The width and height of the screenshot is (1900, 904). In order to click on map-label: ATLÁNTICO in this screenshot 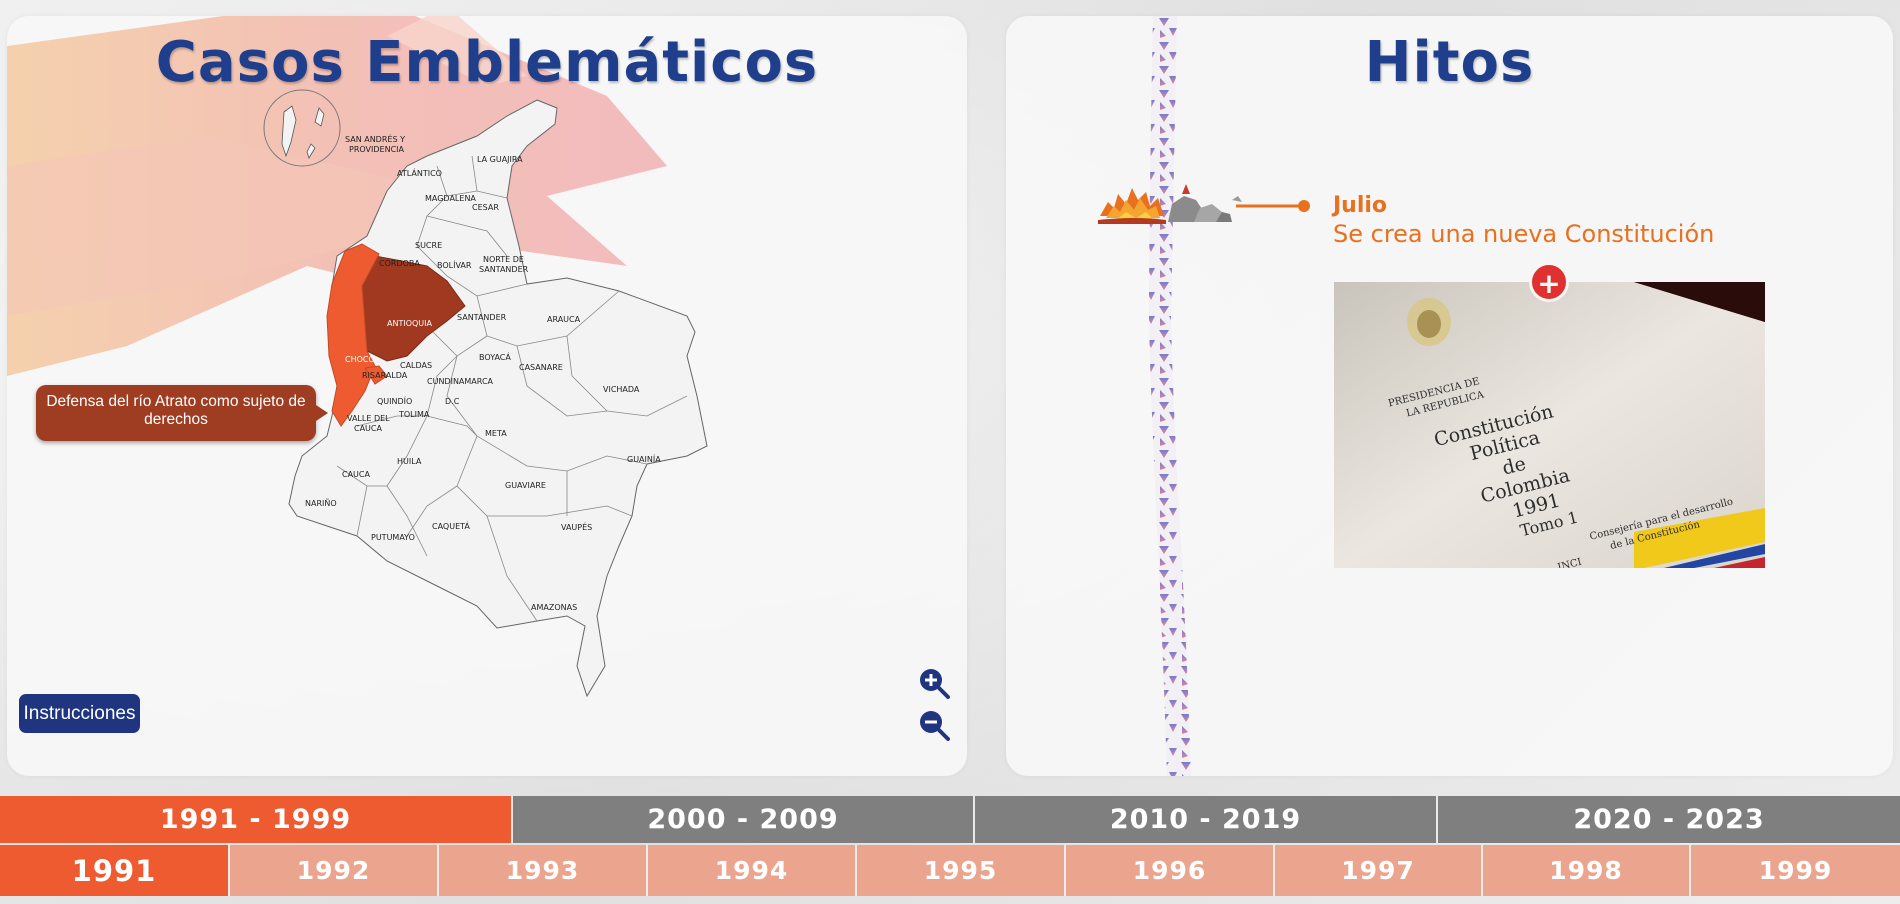, I will do `click(419, 172)`.